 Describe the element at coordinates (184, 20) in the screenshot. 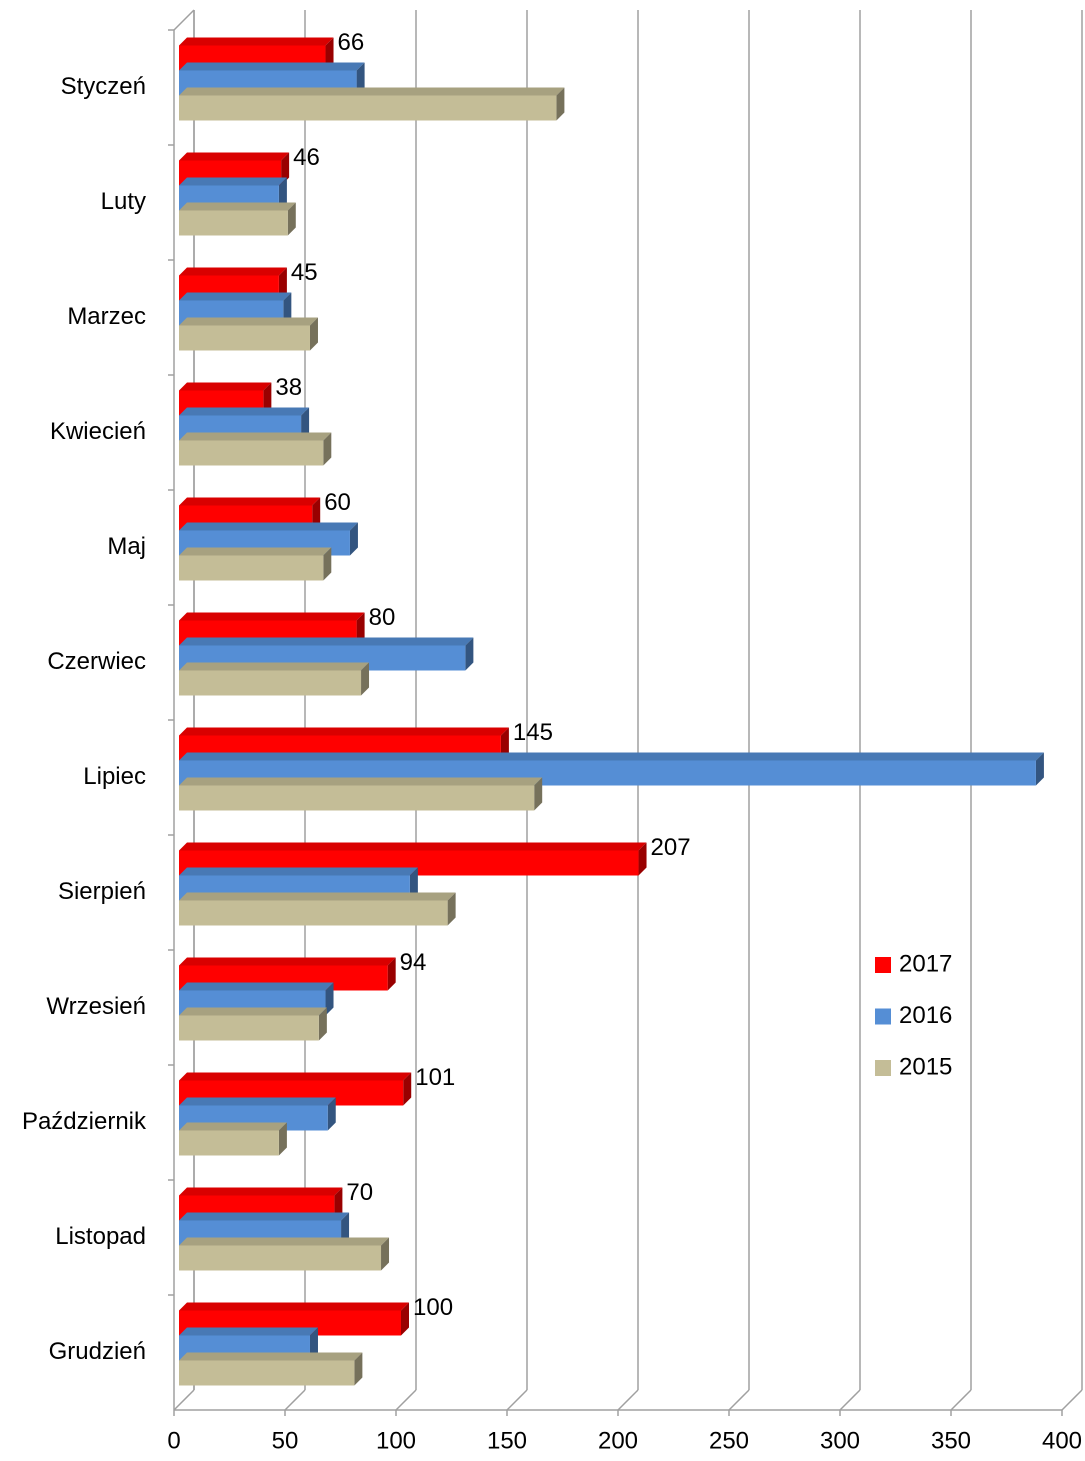

I see `left-wall` at that location.